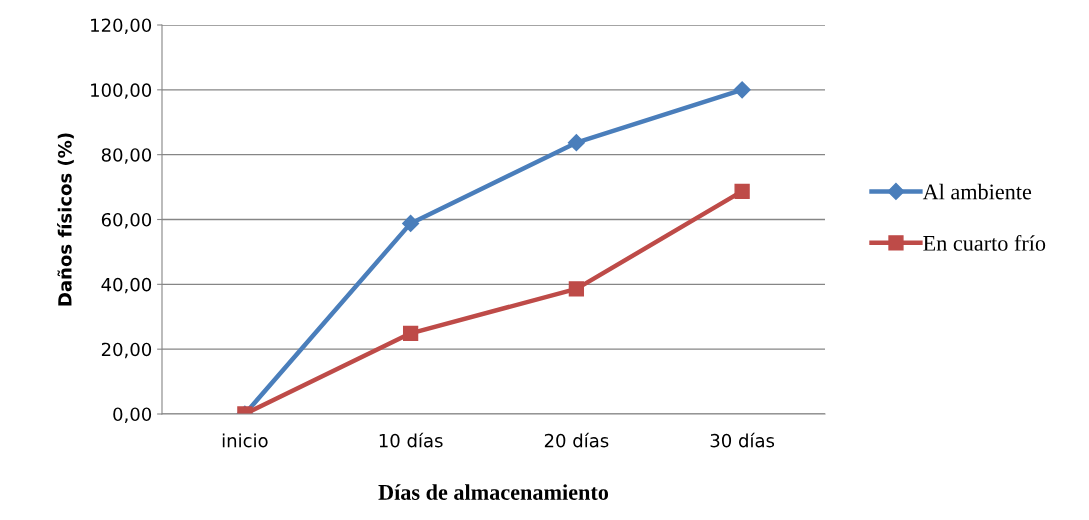 The width and height of the screenshot is (1089, 520). What do you see at coordinates (121, 91) in the screenshot?
I see `y-tick-label: 100,00` at bounding box center [121, 91].